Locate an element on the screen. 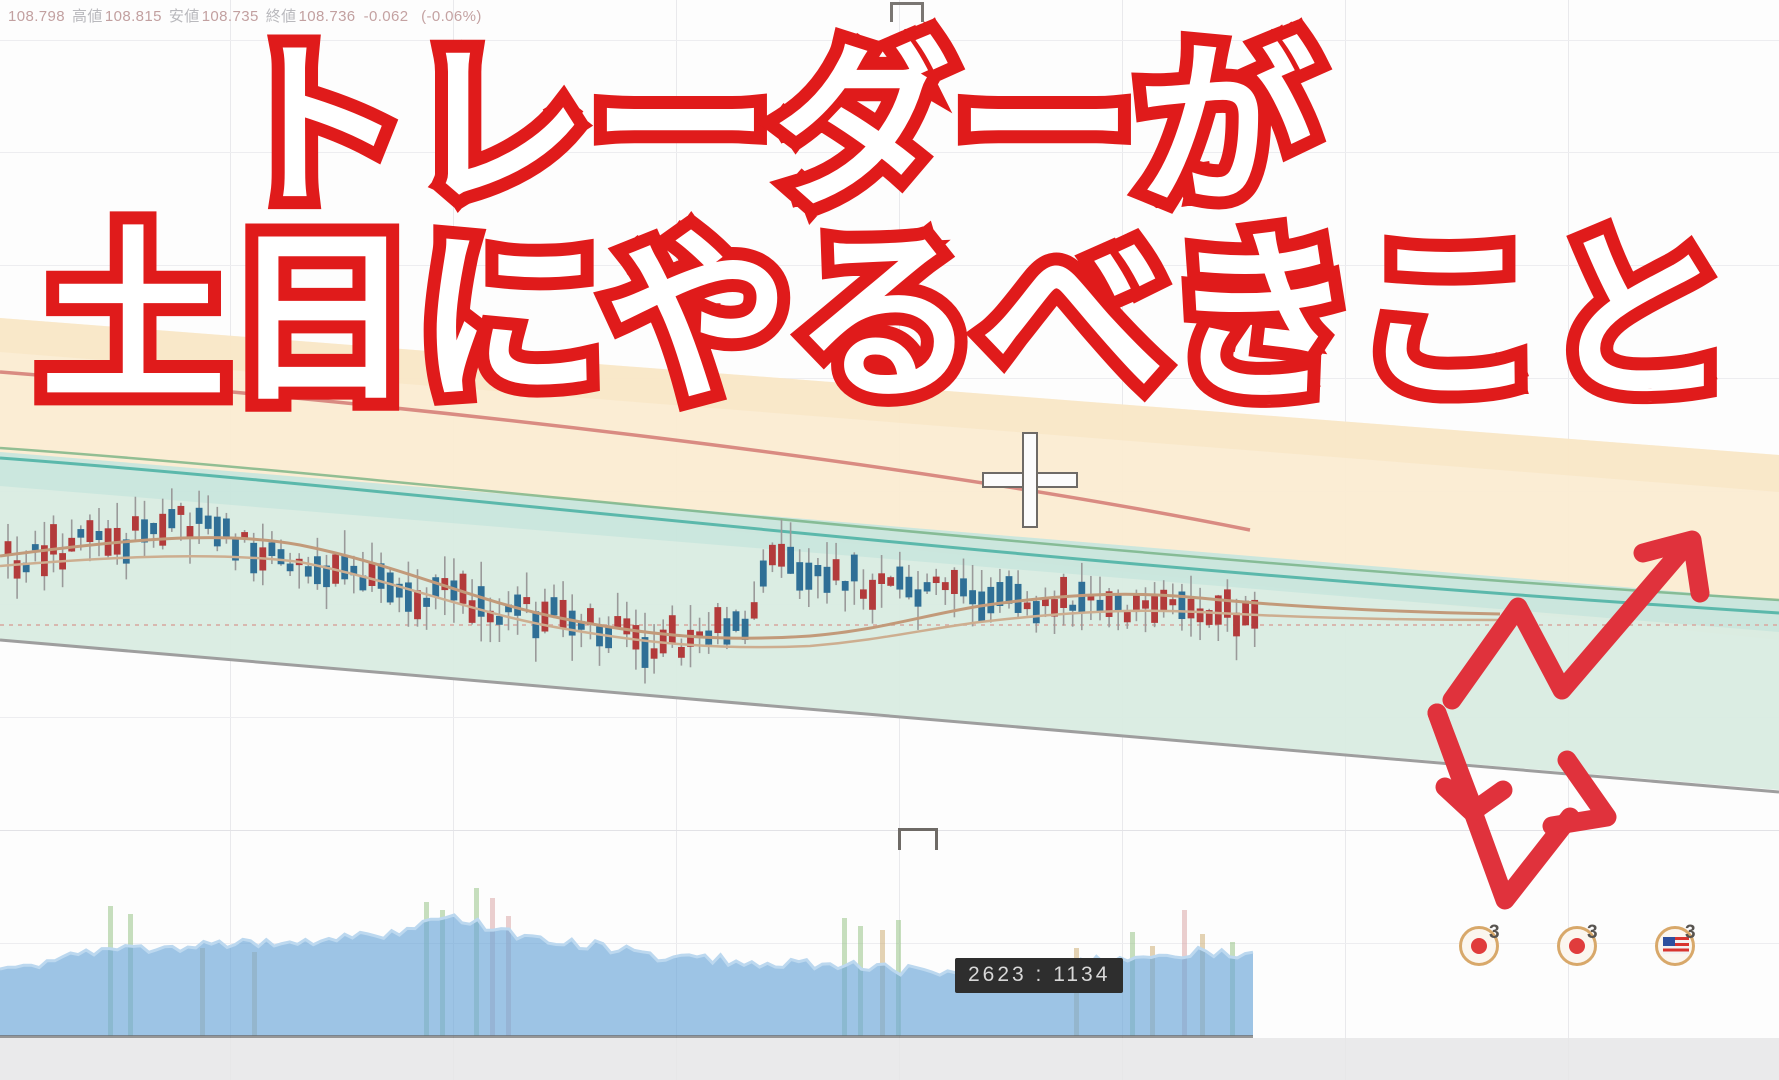 The image size is (1779, 1080). top-marker-bracket is located at coordinates (907, 12).